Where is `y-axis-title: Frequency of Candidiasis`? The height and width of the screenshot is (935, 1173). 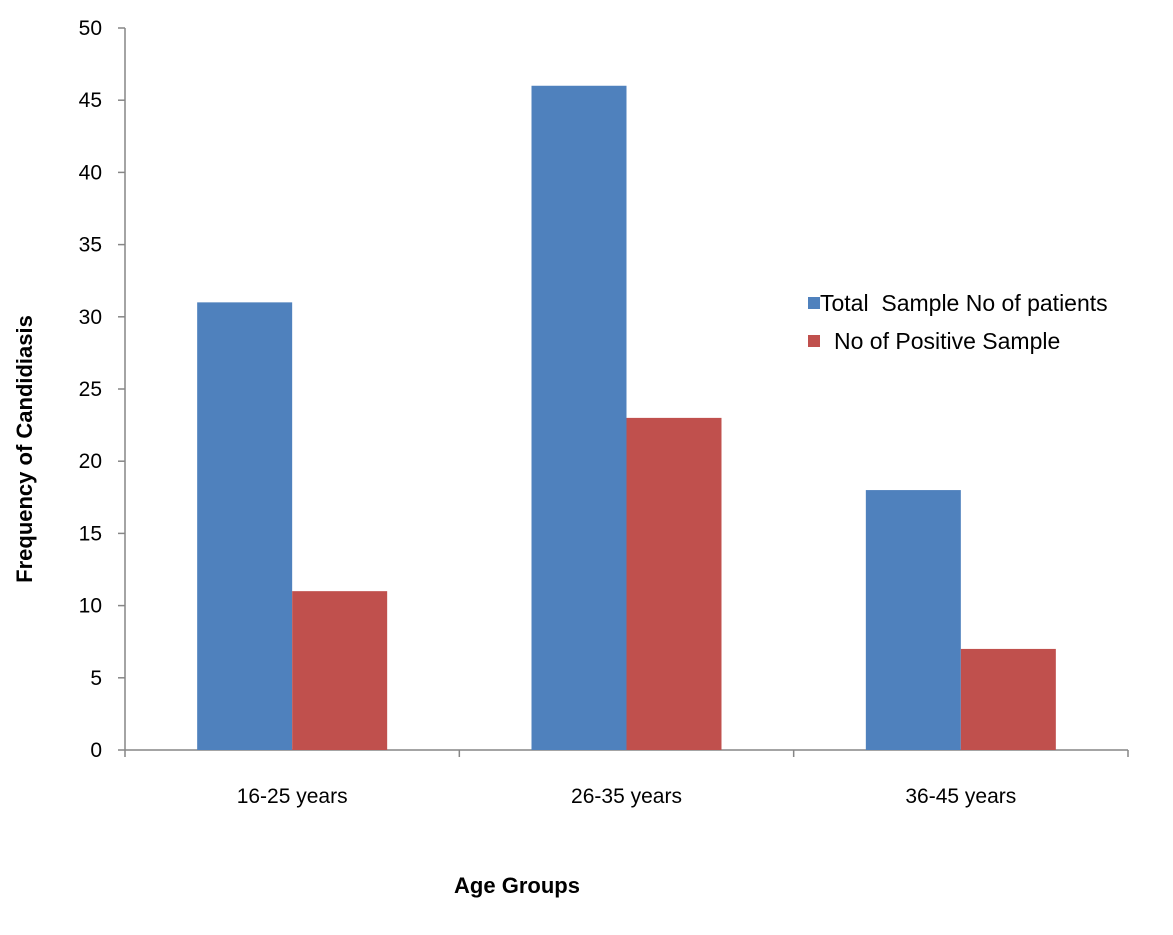 y-axis-title: Frequency of Candidiasis is located at coordinates (24, 449).